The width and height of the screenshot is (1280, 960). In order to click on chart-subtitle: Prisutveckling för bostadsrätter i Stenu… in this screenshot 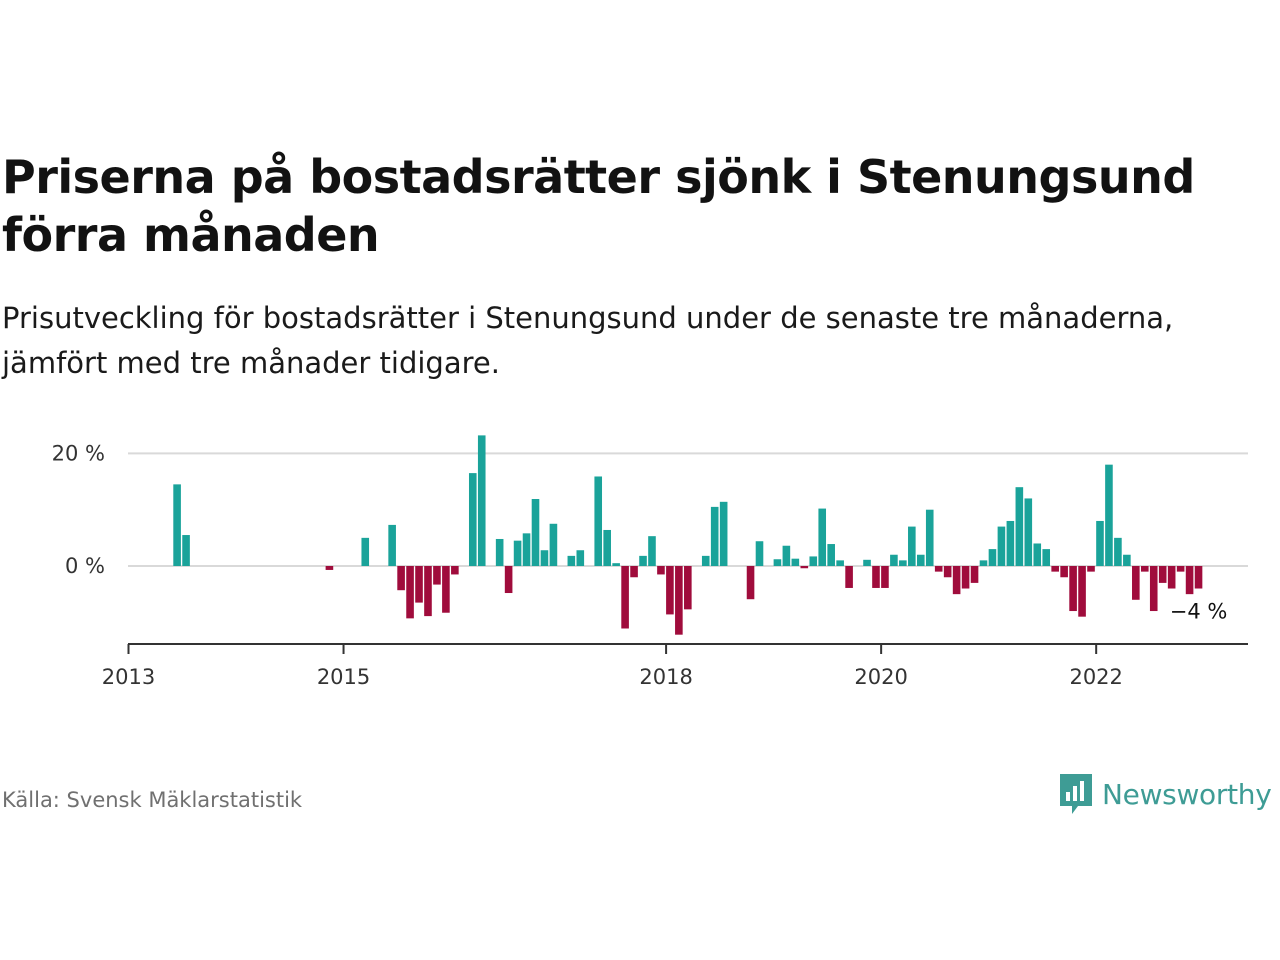, I will do `click(588, 340)`.